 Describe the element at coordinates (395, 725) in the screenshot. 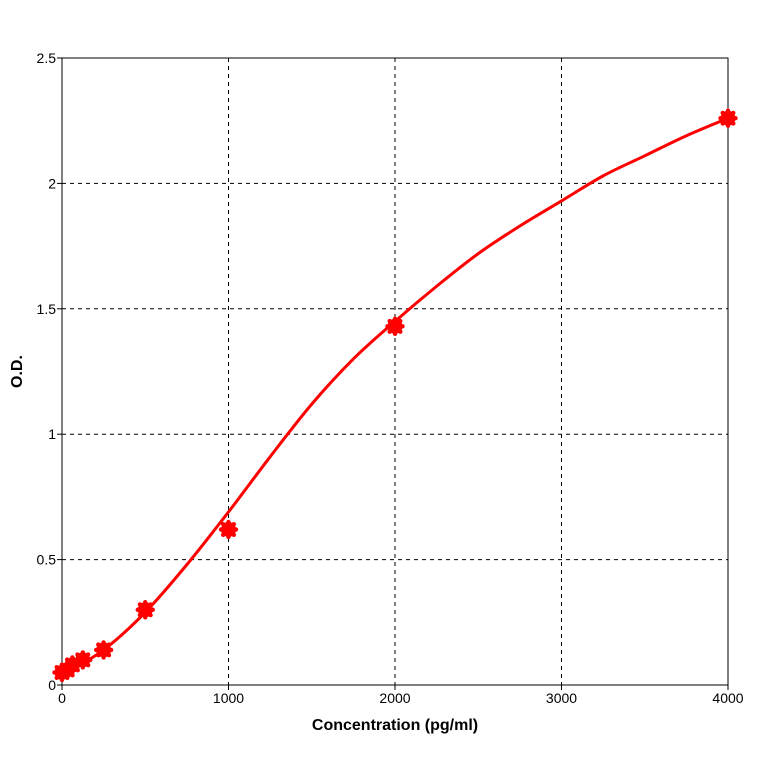

I see `x-axis-title: Concentration (pg/ml)` at that location.